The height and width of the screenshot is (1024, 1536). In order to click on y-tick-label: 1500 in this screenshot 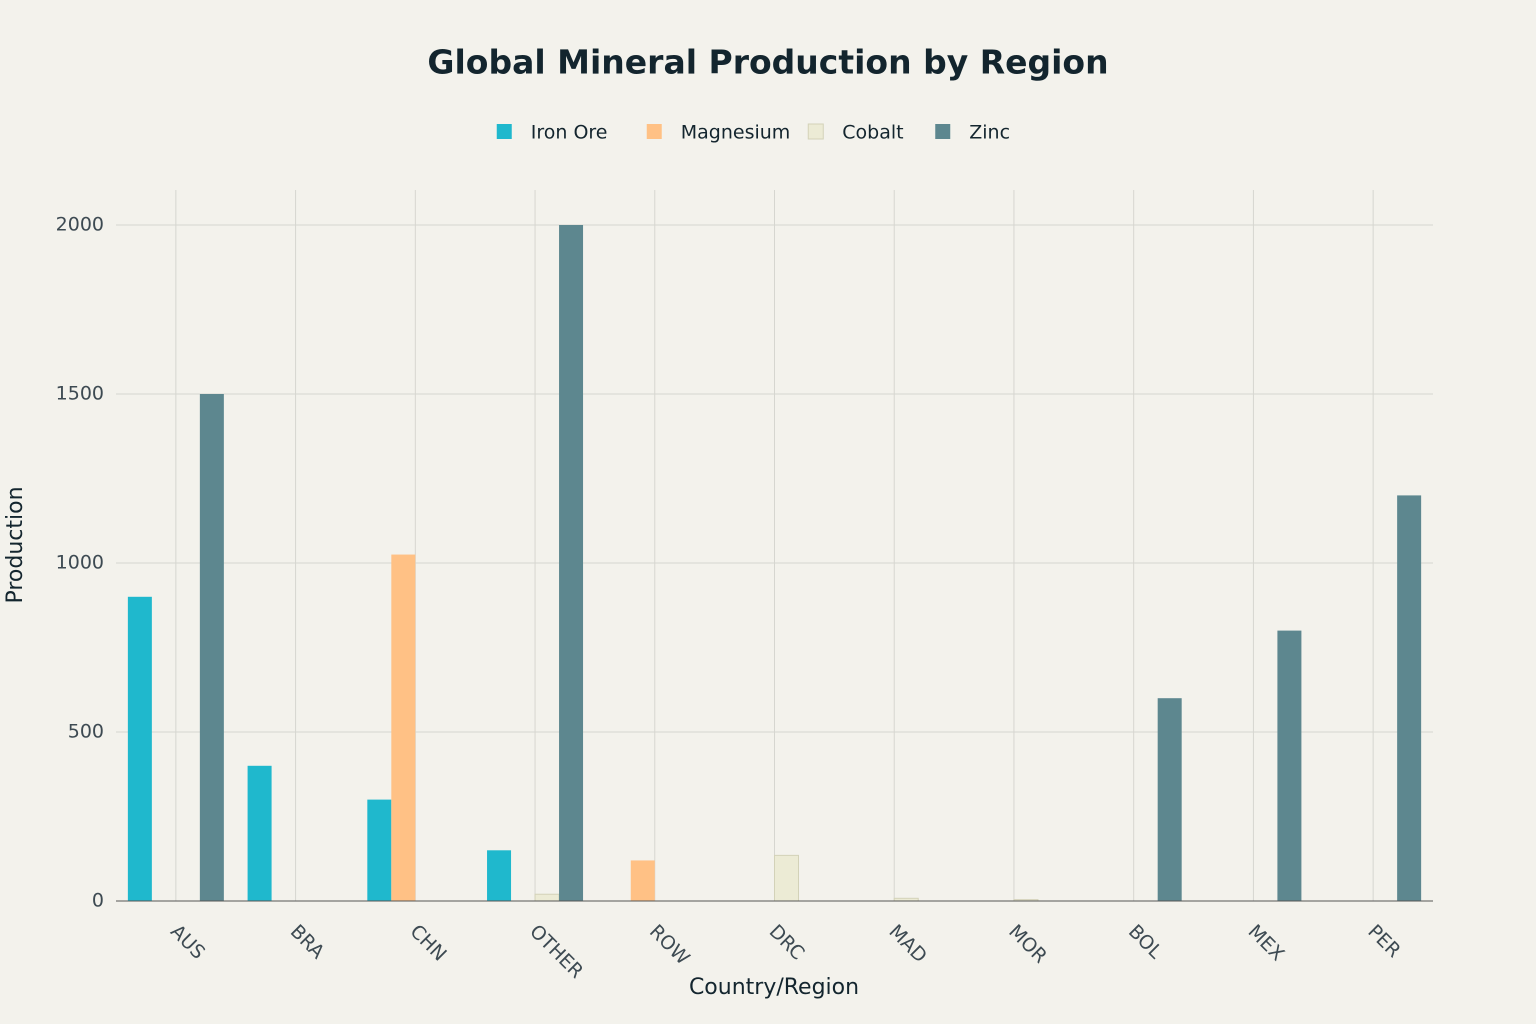, I will do `click(80, 394)`.